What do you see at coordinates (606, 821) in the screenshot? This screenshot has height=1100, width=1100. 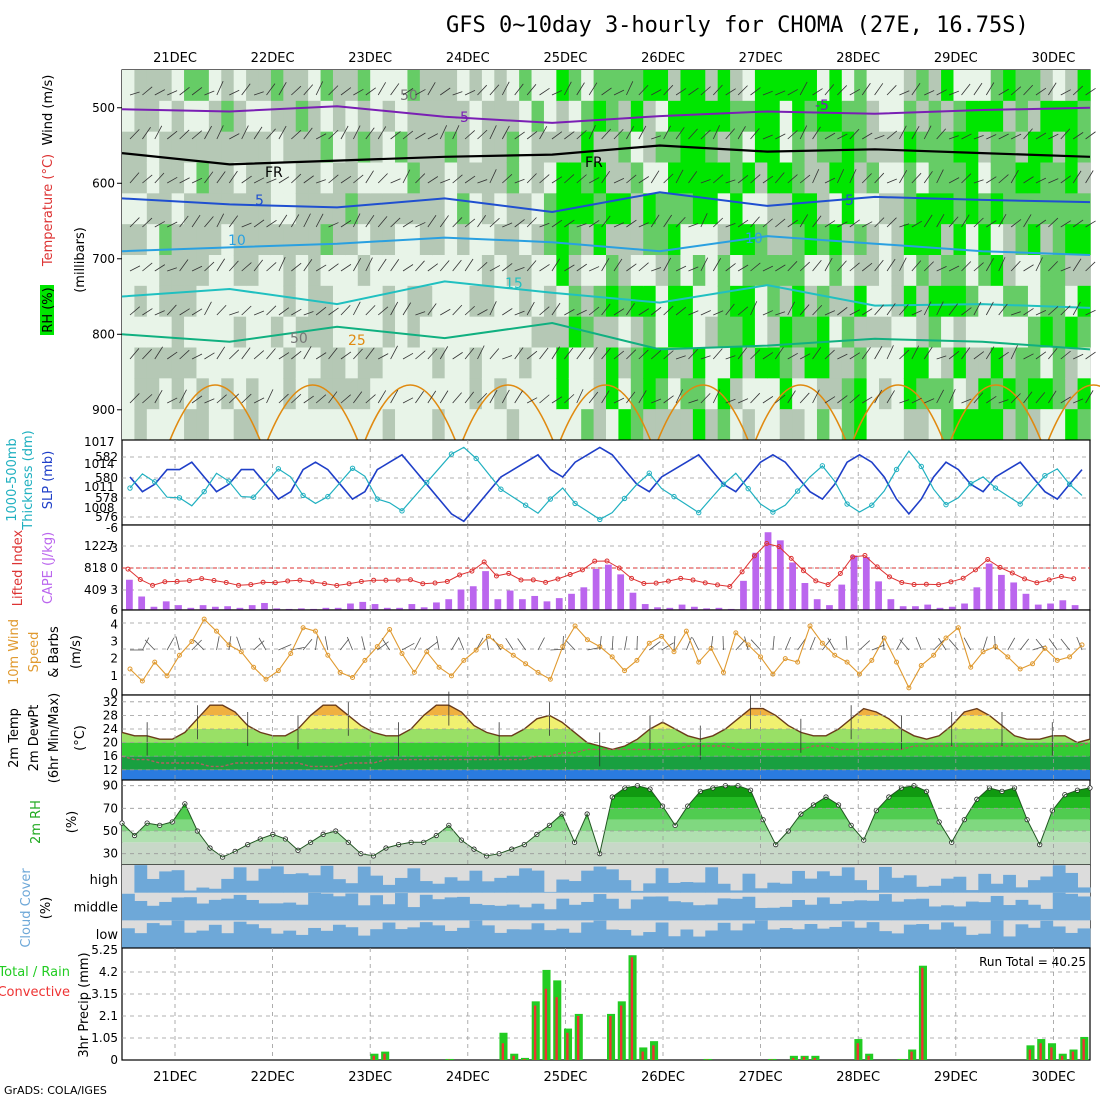 I see `rh-line` at bounding box center [606, 821].